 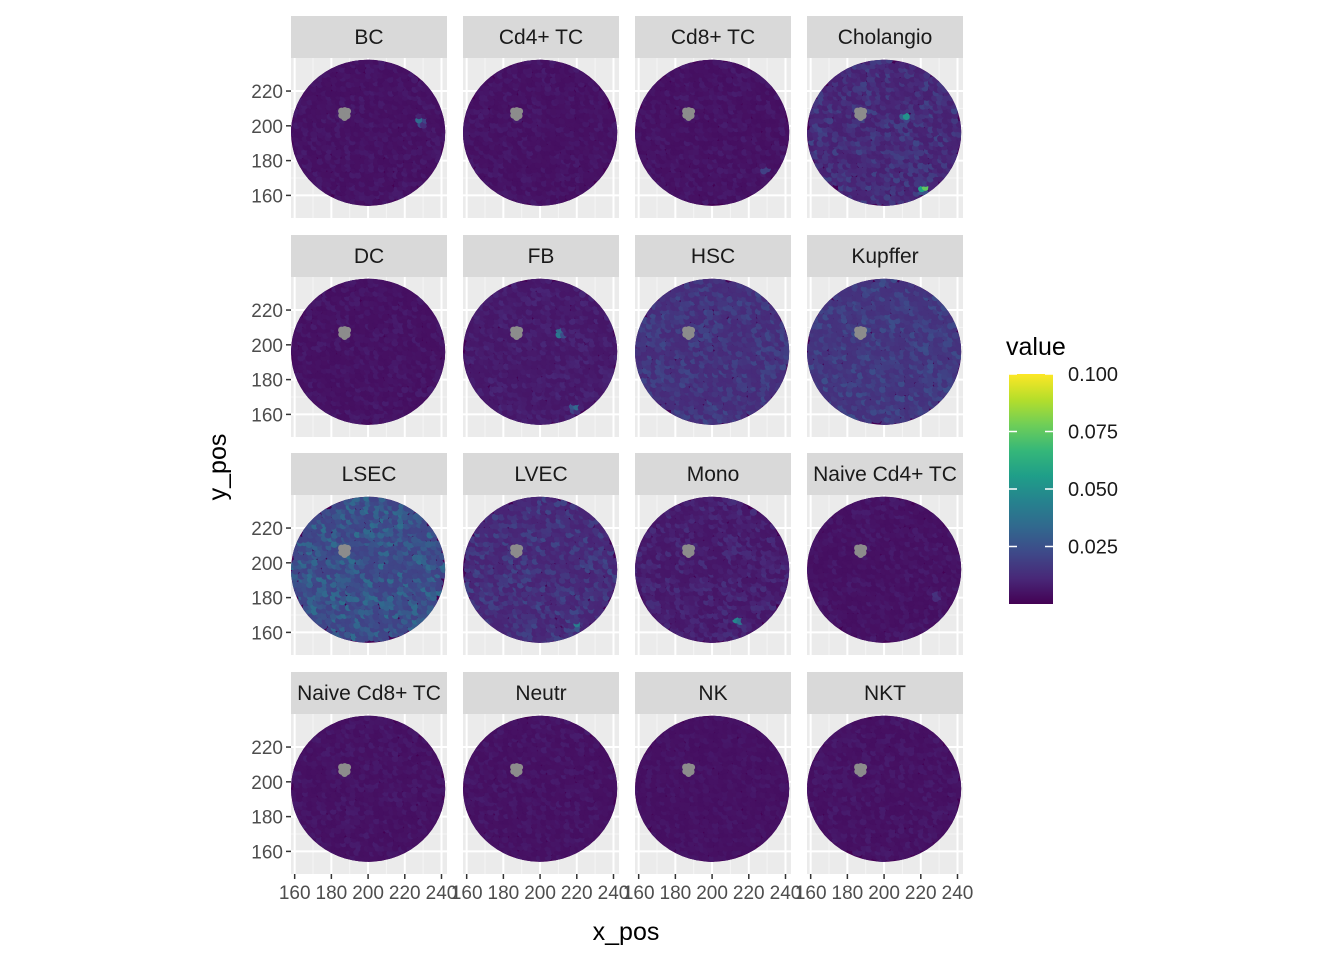 I want to click on facet-panel: DC, so click(x=369, y=336).